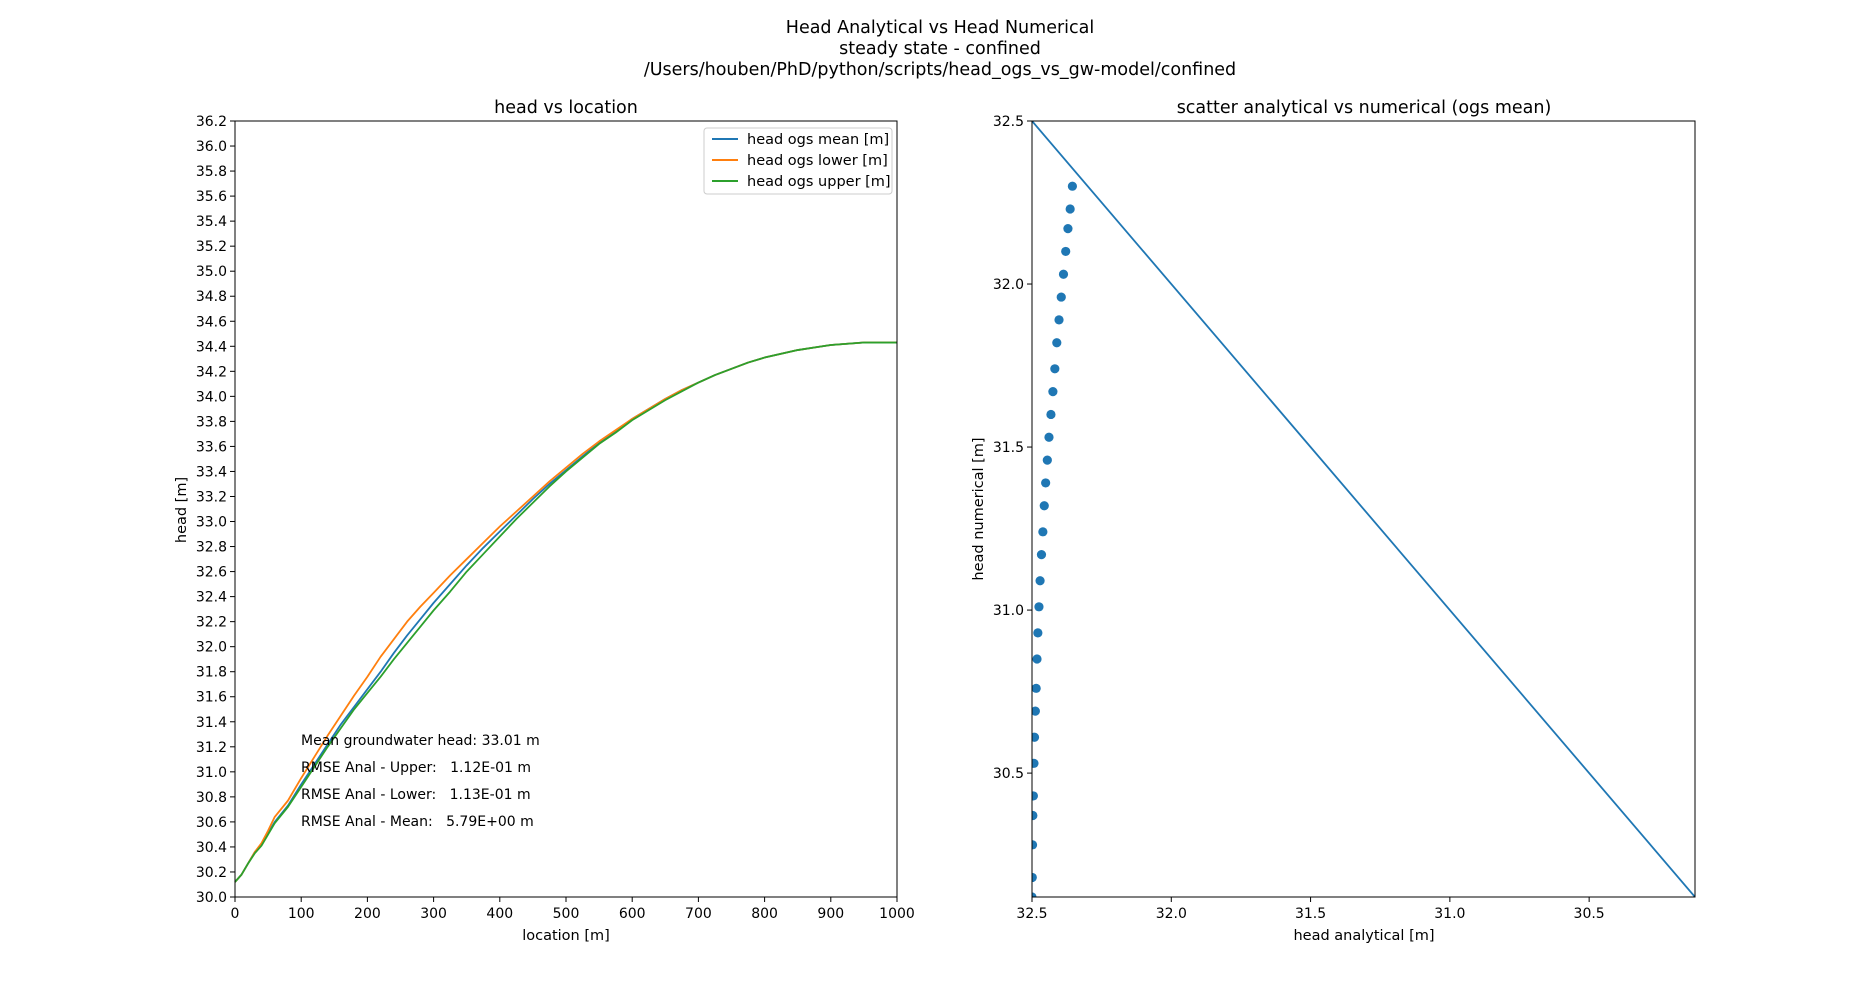 This screenshot has height=1000, width=1871. I want to click on left-y-tick-label: 34.6, so click(211, 322).